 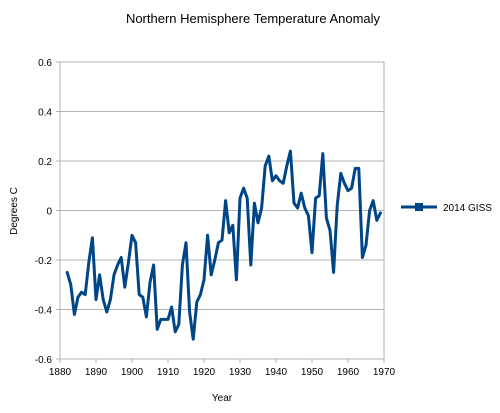 I want to click on y-tick-label: 0, so click(x=49, y=212).